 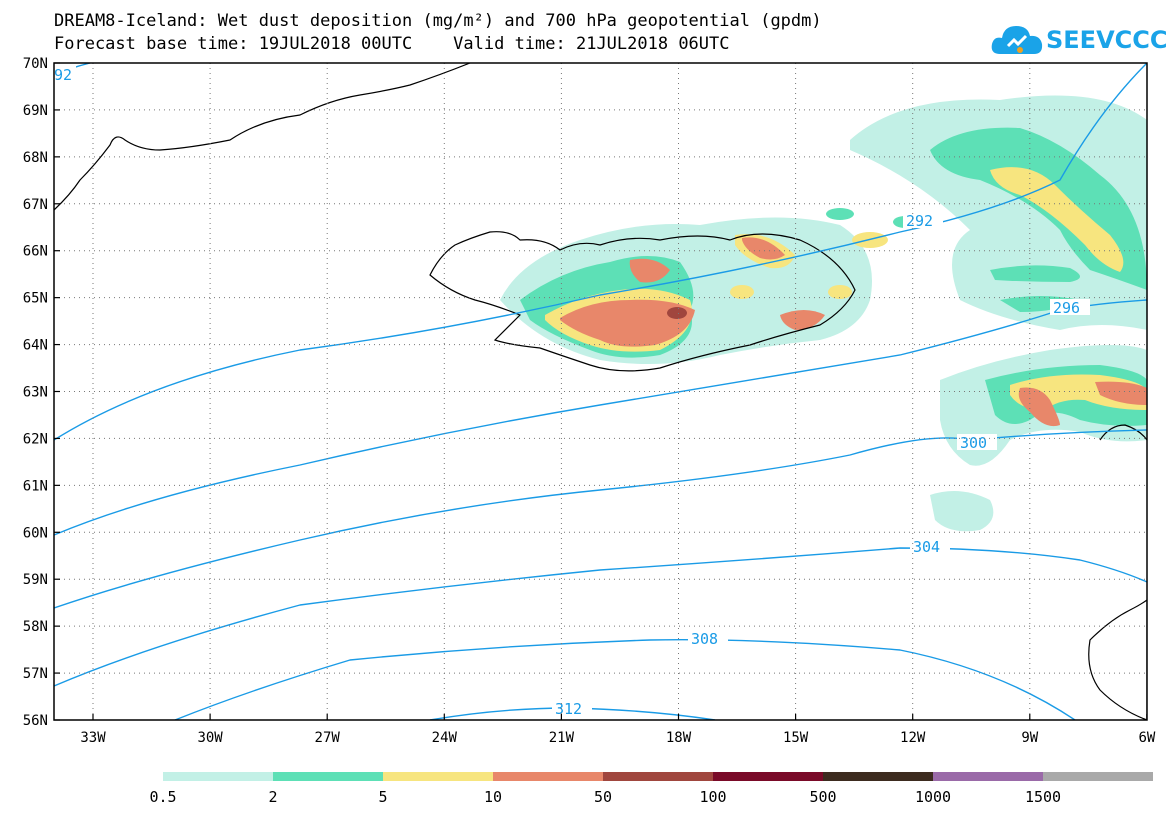 I want to click on legend-label: 500, so click(x=822, y=797).